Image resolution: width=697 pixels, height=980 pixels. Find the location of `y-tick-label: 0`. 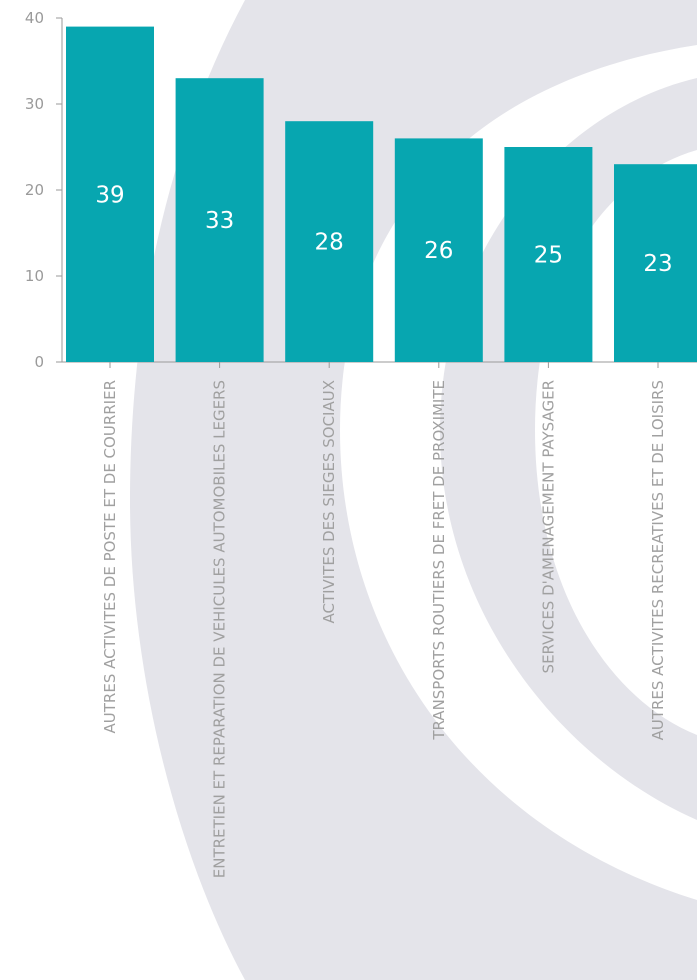

y-tick-label: 0 is located at coordinates (39, 362).